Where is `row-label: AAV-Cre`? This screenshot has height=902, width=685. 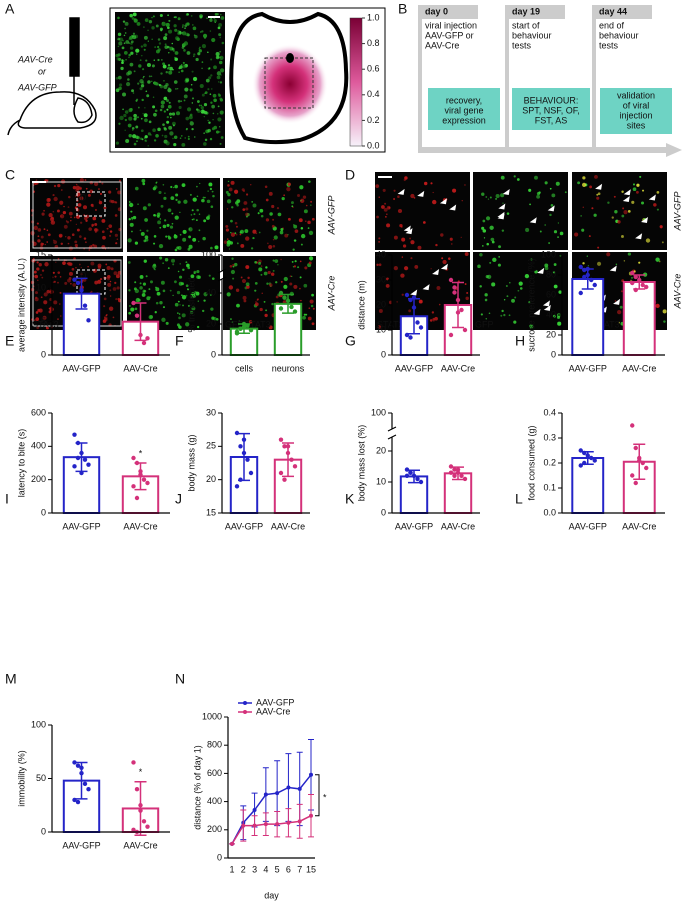 row-label: AAV-Cre is located at coordinates (677, 292).